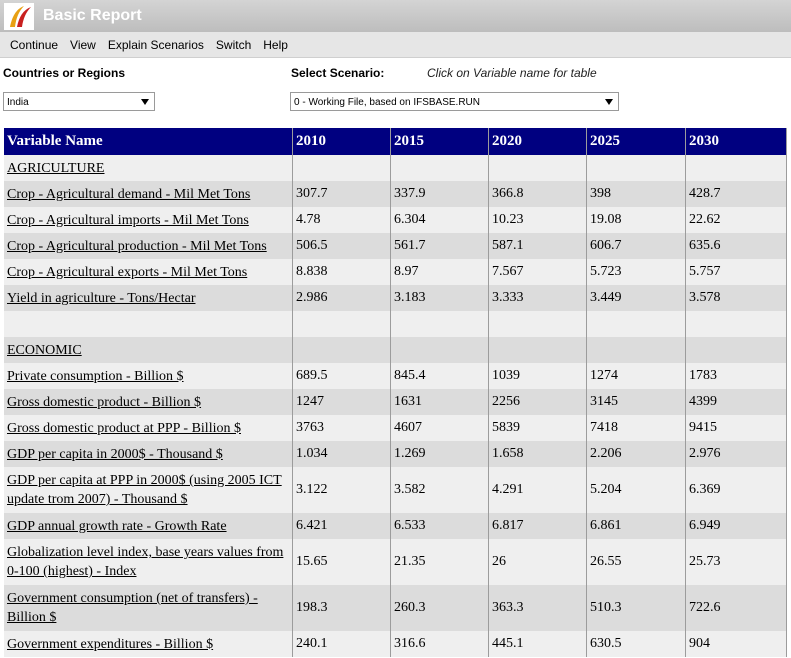  I want to click on value-cell: 307.7, so click(341, 194).